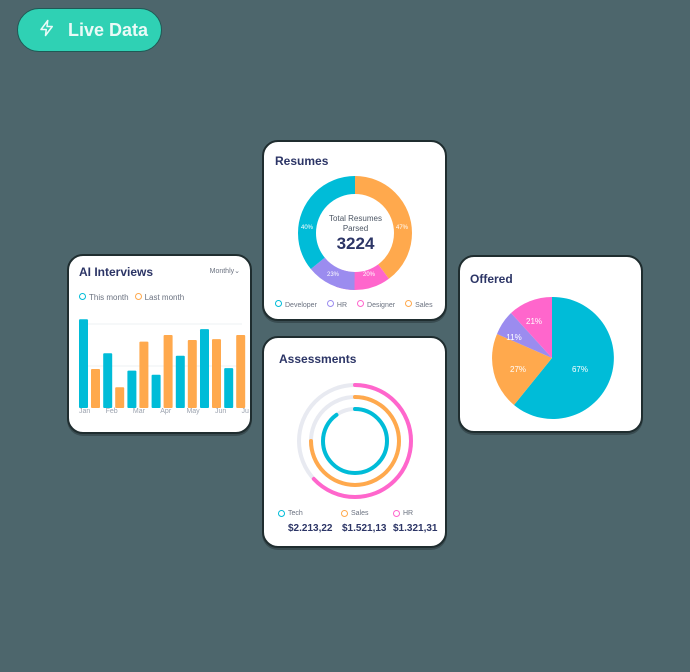  Describe the element at coordinates (216, 373) in the screenshot. I see `bar-jun-last-month` at that location.